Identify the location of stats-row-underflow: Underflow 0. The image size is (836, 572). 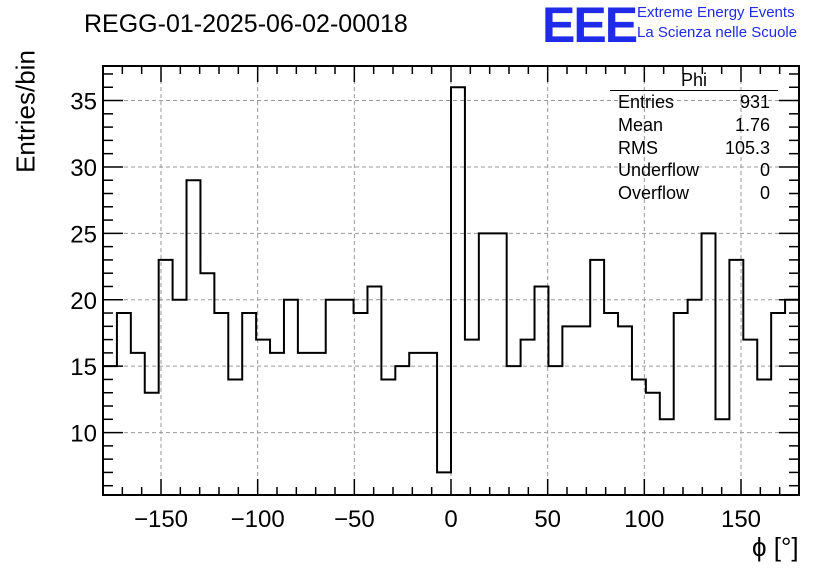
(694, 170).